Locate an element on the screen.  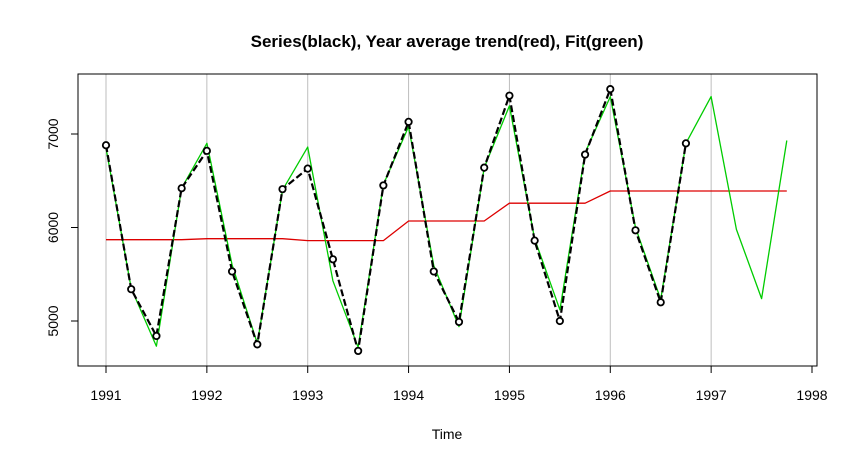
y-tick-label: 5000 is located at coordinates (53, 320).